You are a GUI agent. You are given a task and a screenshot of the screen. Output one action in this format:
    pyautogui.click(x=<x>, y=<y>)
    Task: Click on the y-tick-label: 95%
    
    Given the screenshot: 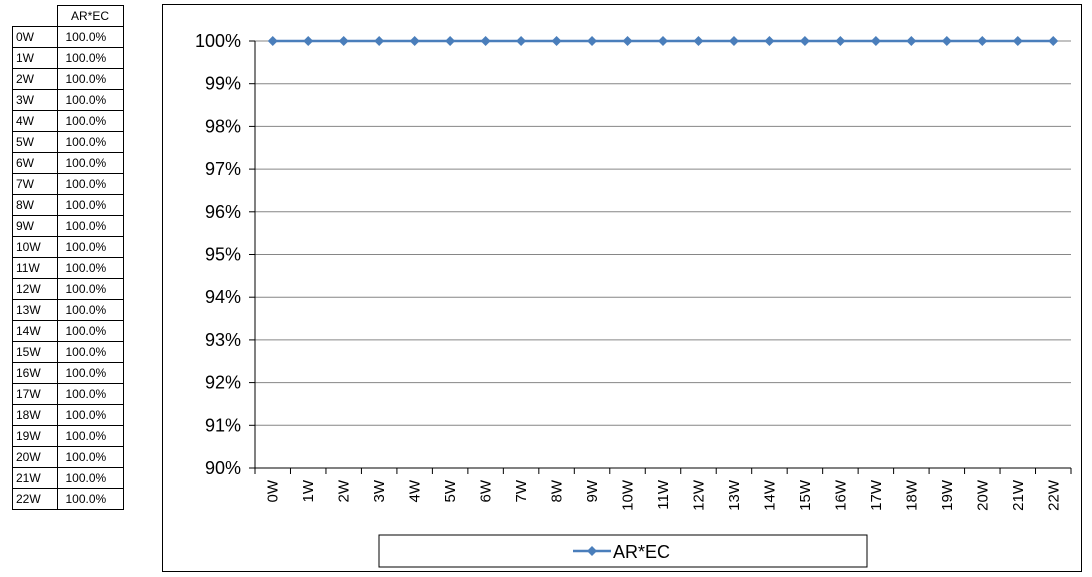 What is the action you would take?
    pyautogui.click(x=223, y=255)
    